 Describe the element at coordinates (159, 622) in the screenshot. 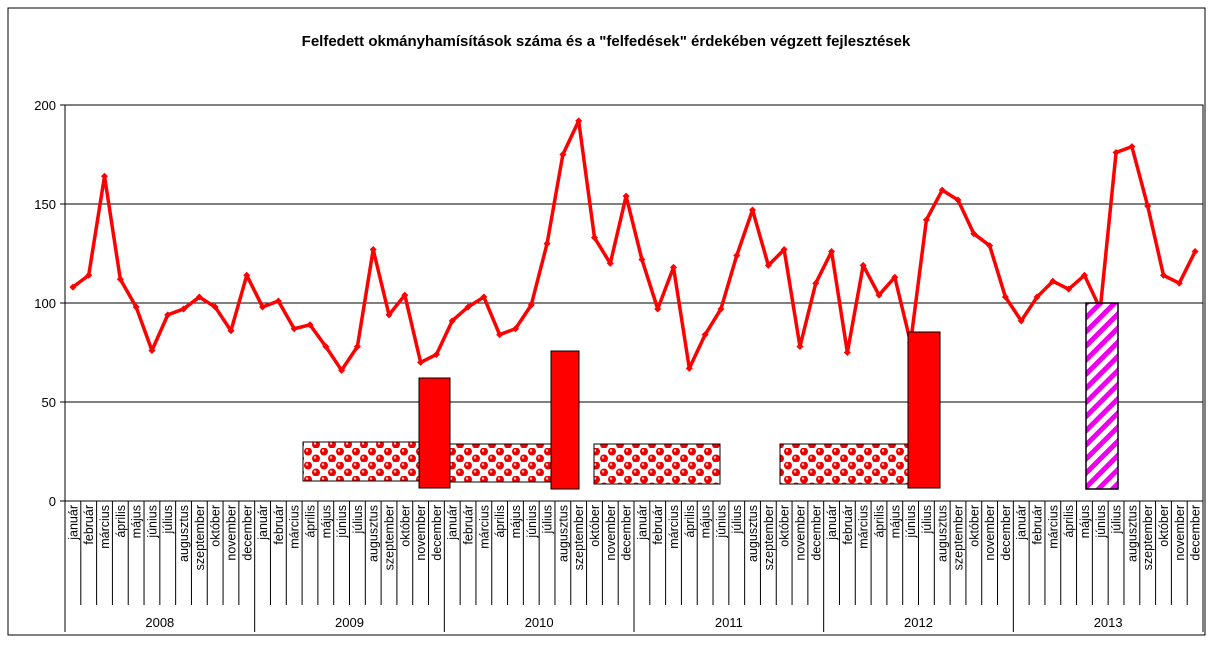

I see `year-label: 2008` at that location.